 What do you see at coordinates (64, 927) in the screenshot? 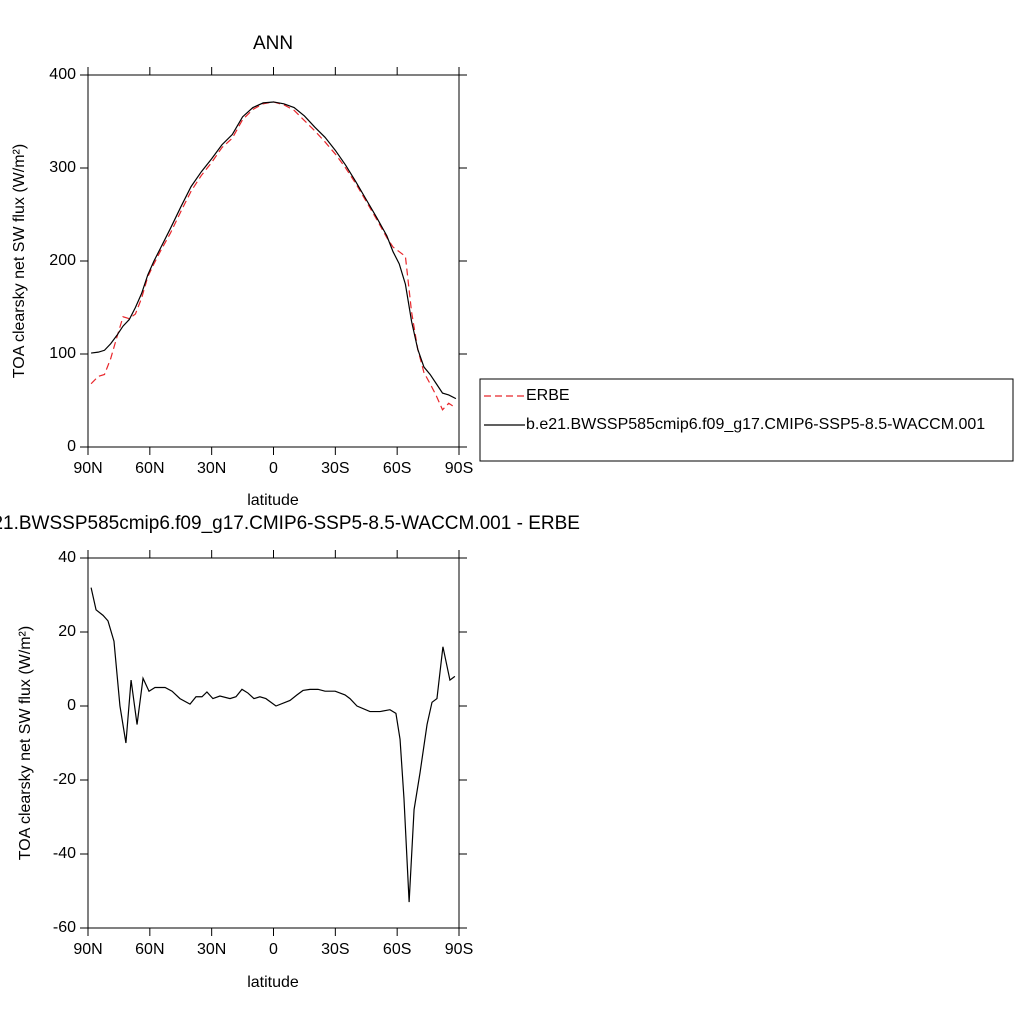
I see `y-tick-label: -60` at bounding box center [64, 927].